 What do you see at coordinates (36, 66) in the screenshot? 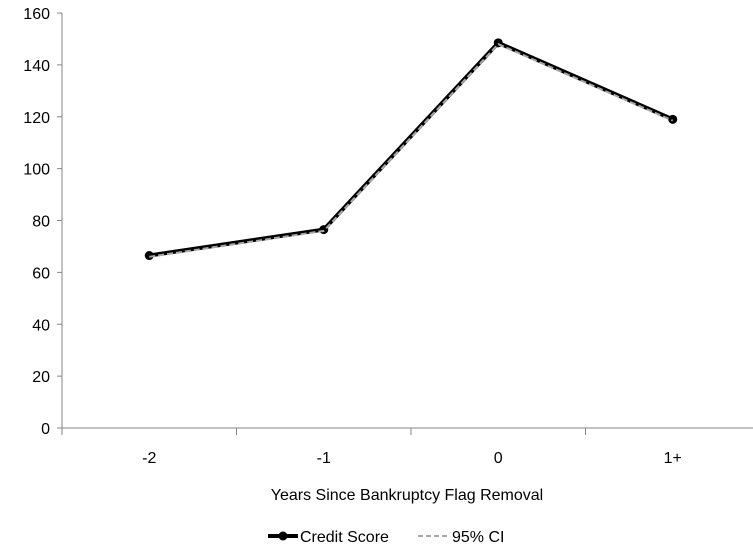
I see `y-tick-label: 140` at bounding box center [36, 66].